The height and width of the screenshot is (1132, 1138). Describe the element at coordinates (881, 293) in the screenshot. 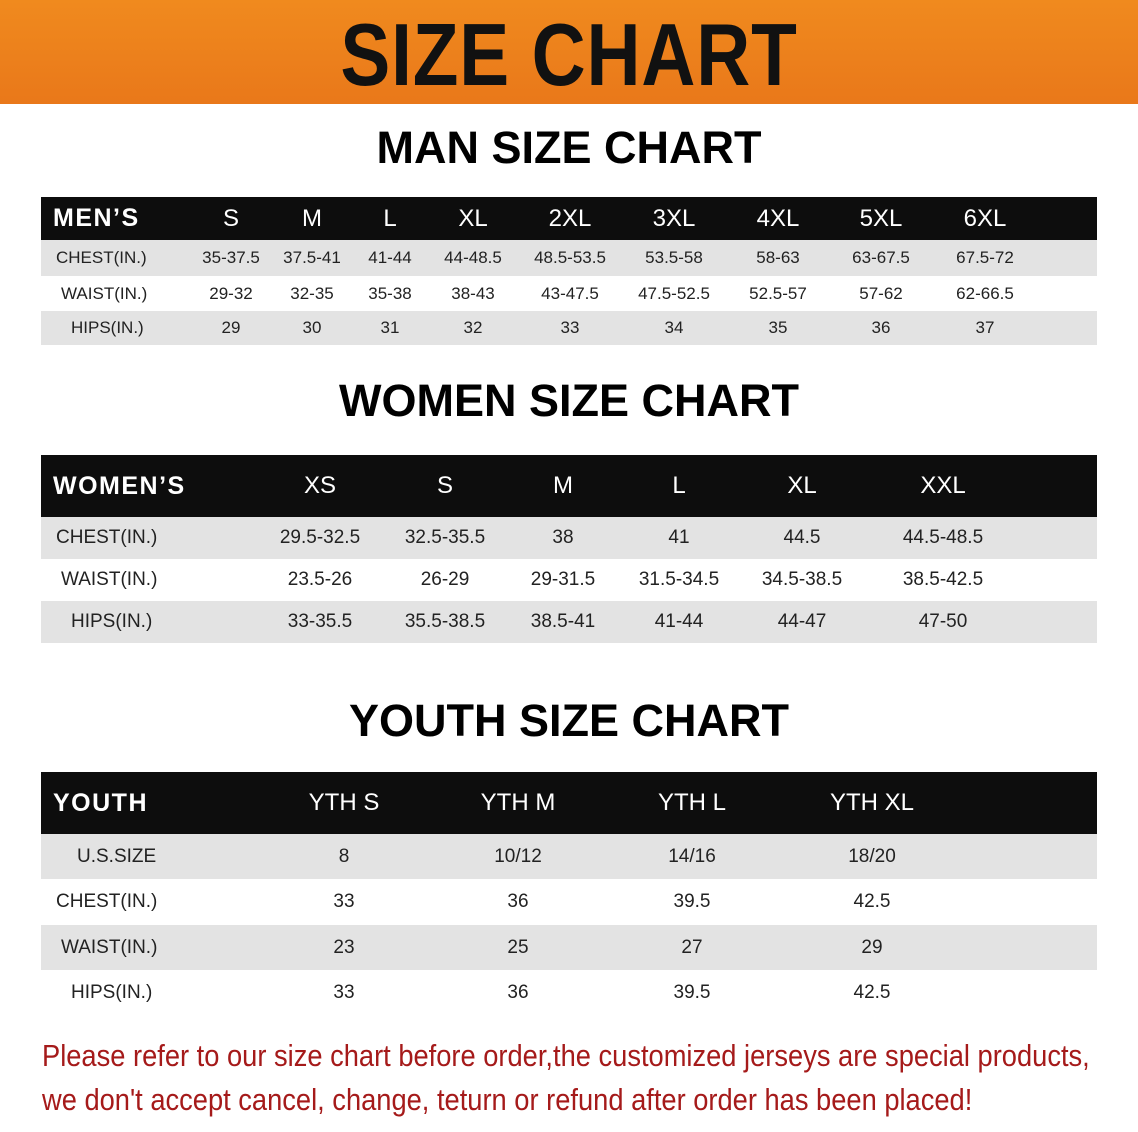

I see `table-cell: 57-62` at that location.